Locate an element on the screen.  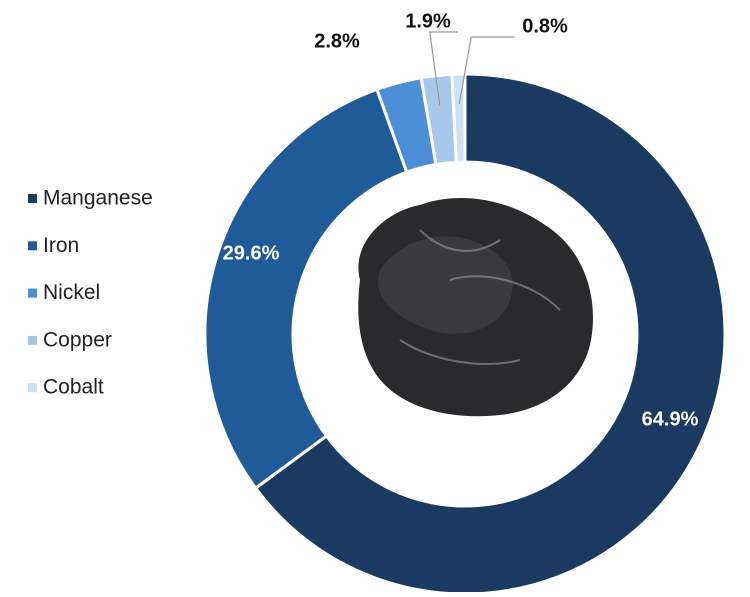
legend-label: Iron is located at coordinates (61, 245).